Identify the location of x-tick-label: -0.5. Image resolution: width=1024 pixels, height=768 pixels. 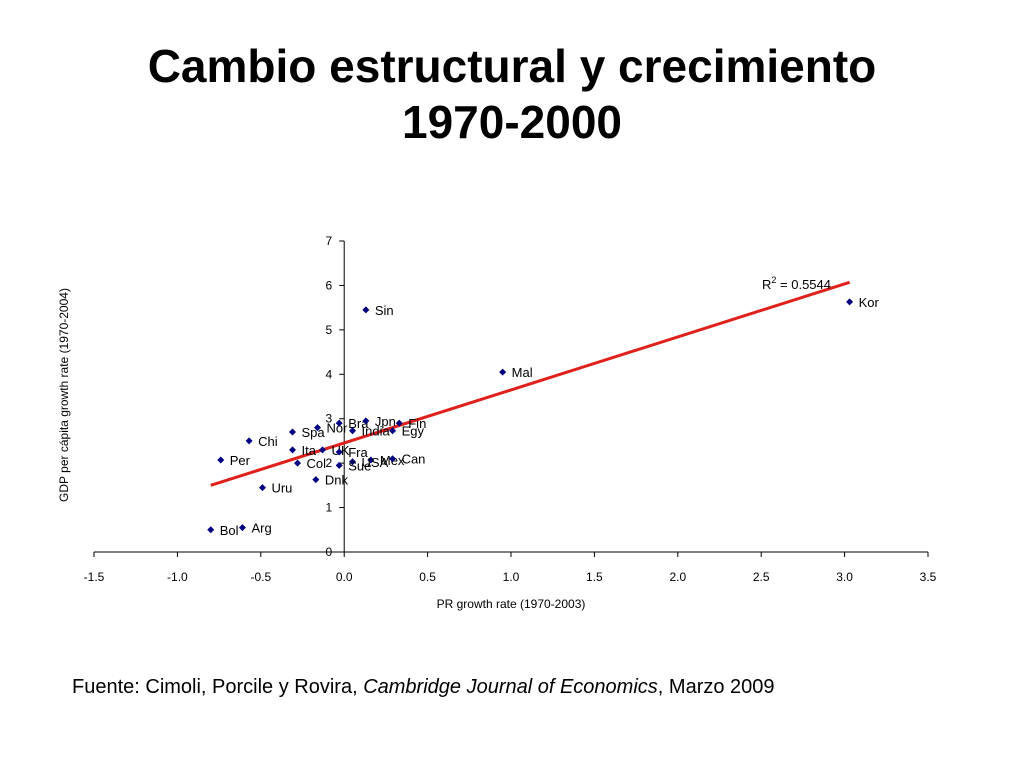
(260, 577).